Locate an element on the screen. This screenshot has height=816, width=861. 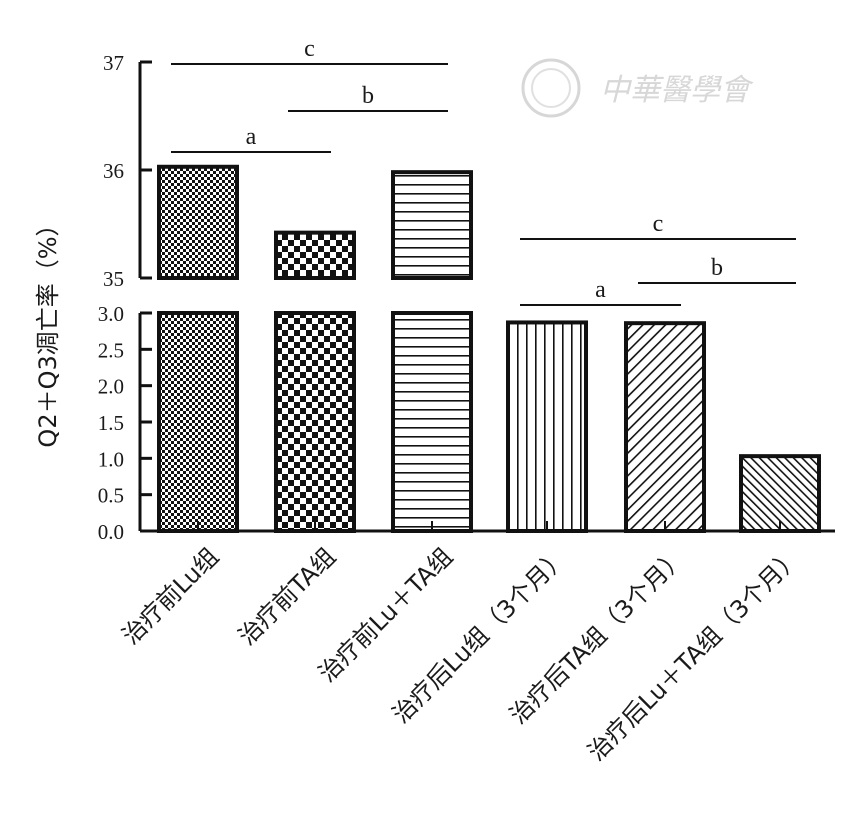
watermark-text: 中華醫學會 is located at coordinates (677, 90).